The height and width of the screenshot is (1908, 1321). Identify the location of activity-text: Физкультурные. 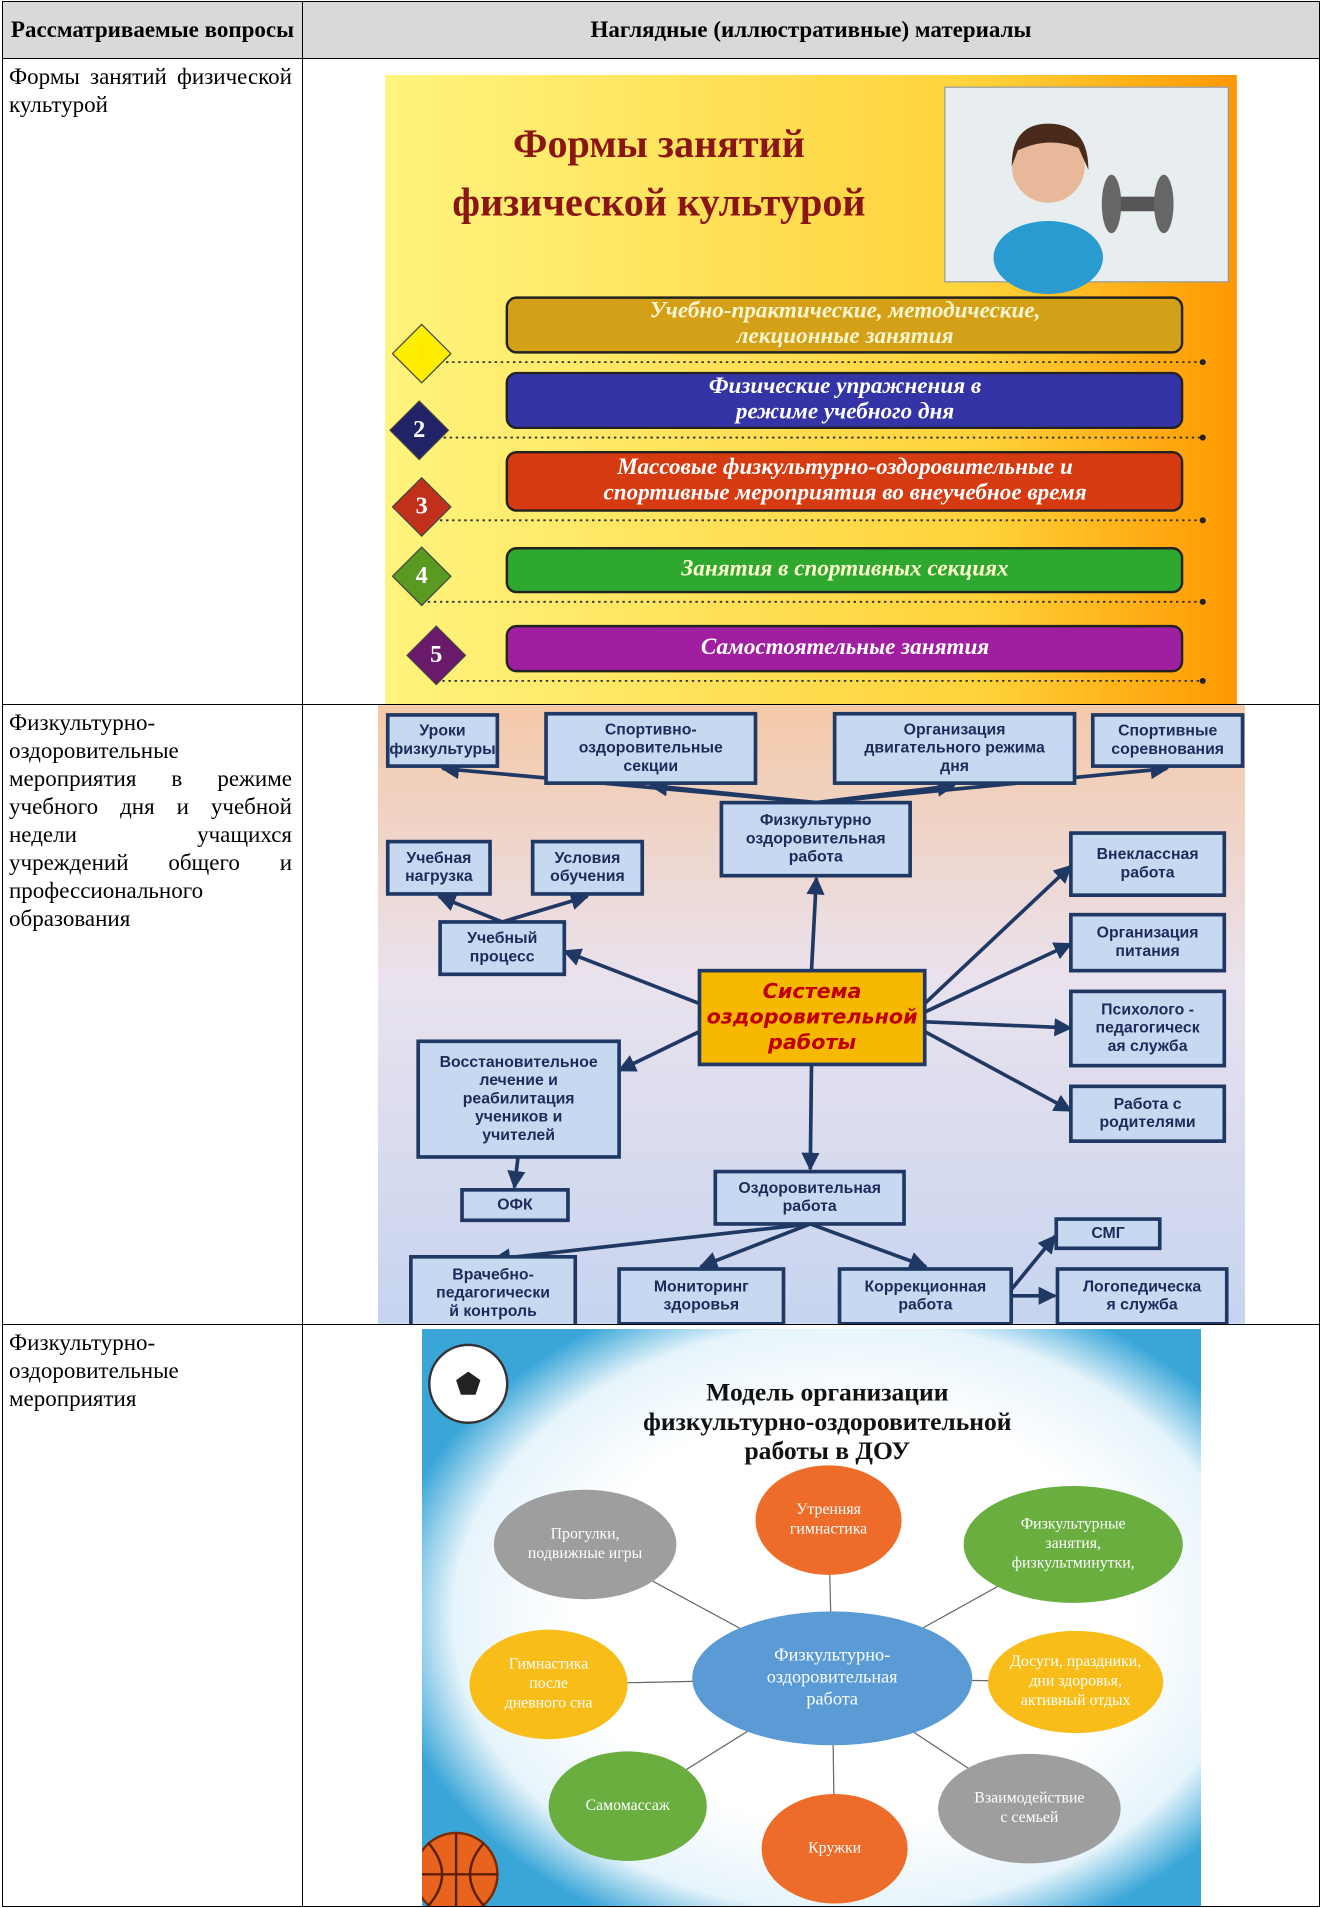
(1072, 1524).